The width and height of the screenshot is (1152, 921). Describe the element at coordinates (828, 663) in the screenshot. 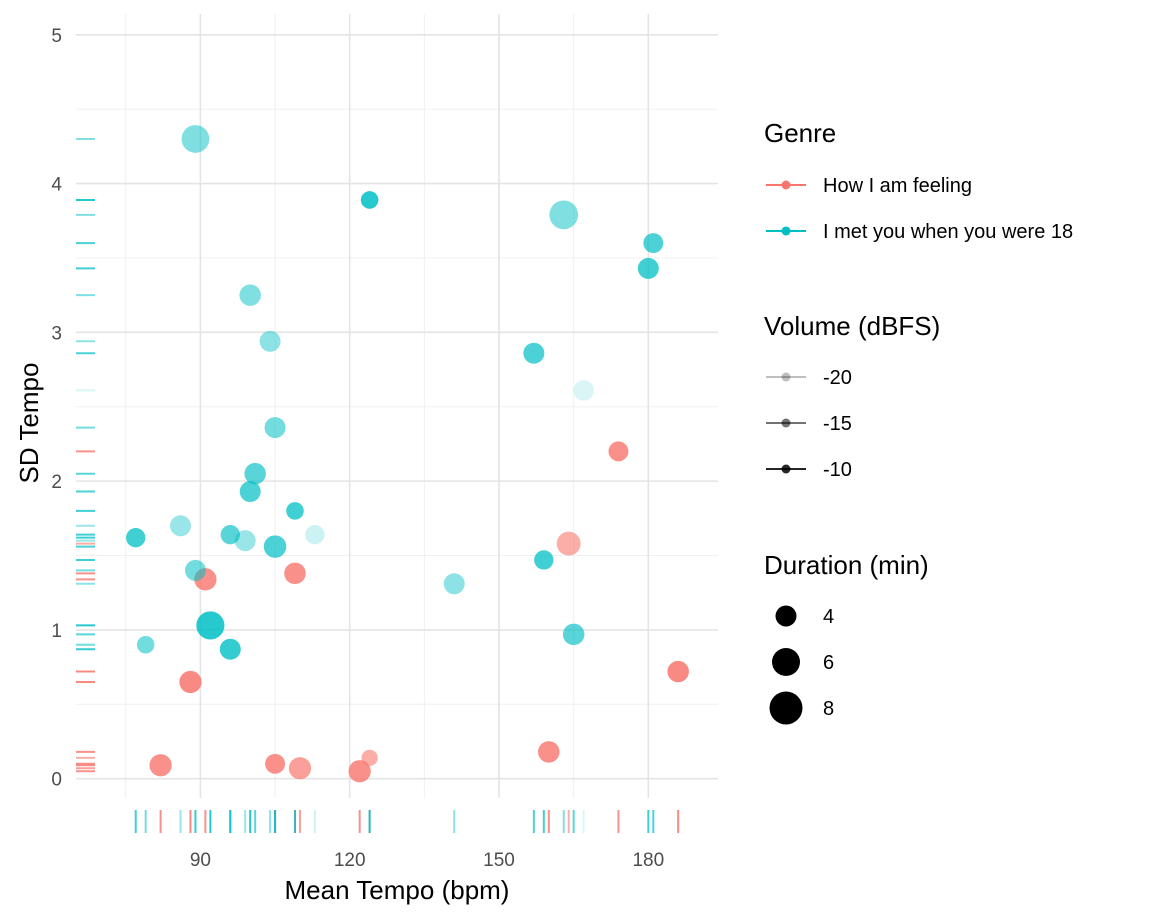

I see `duration-legend-label: 6` at that location.